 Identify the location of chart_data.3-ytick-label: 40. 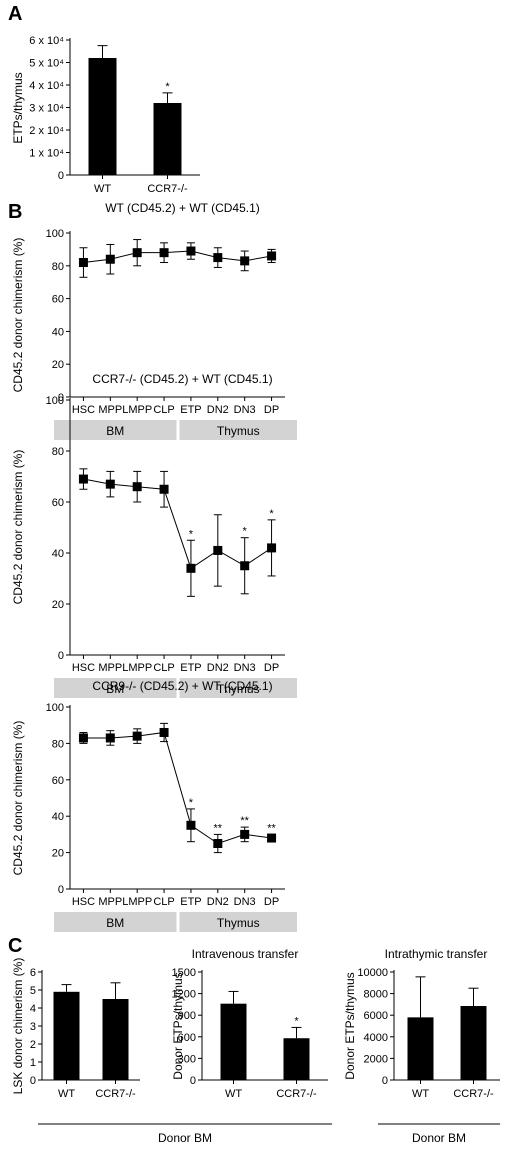
(58, 817).